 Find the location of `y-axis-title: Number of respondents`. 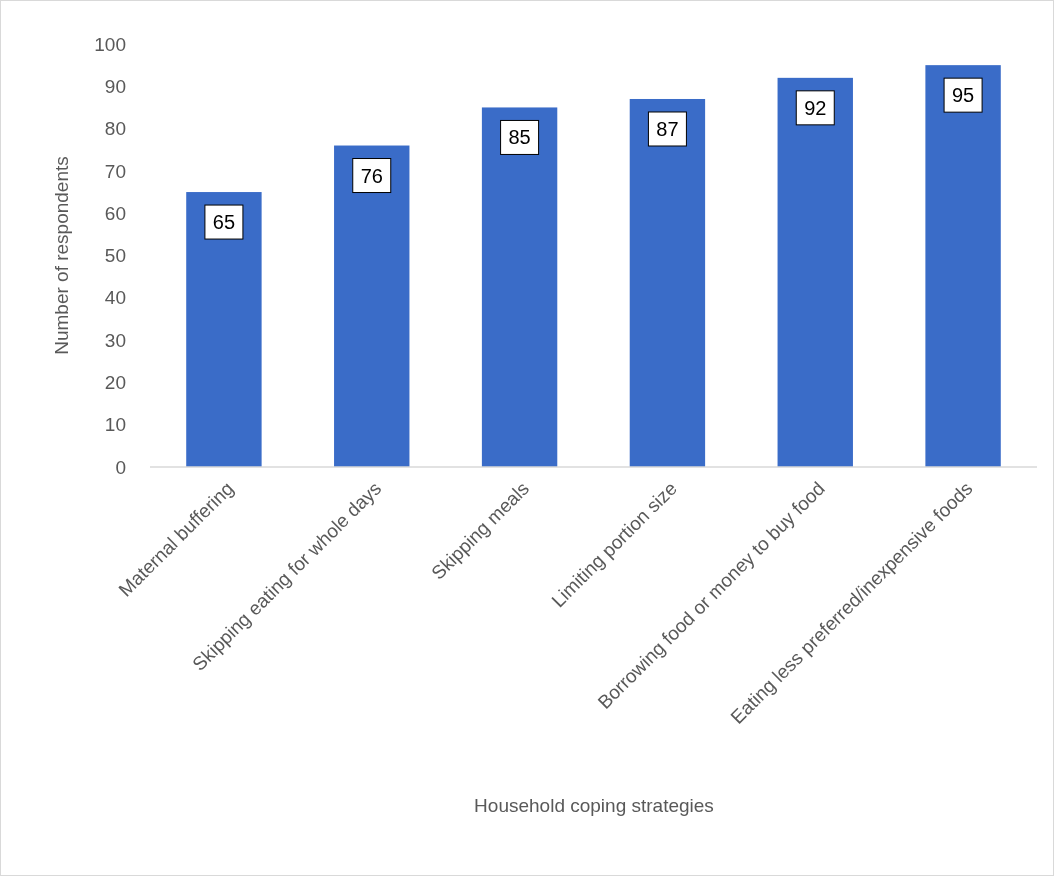

y-axis-title: Number of respondents is located at coordinates (61, 255).